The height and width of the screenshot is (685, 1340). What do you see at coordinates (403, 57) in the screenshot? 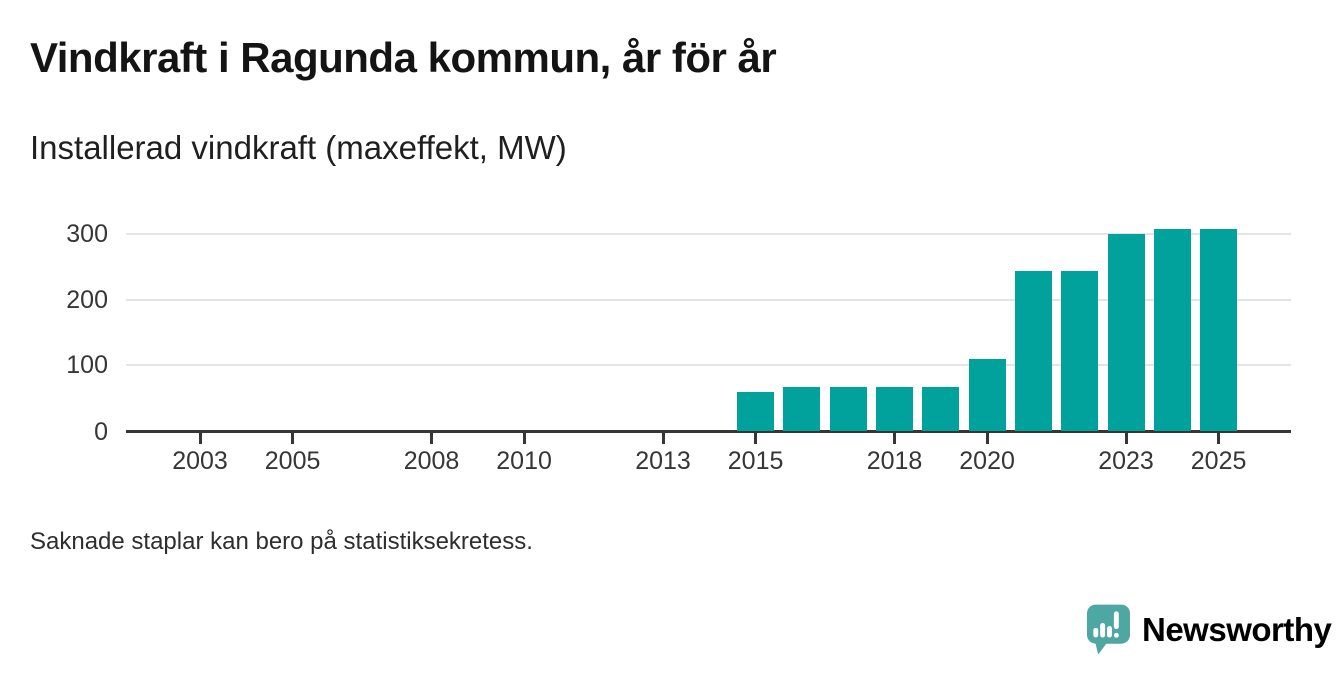
I see `page-title: Vindkraft i Ragunda kommun, år för år` at bounding box center [403, 57].